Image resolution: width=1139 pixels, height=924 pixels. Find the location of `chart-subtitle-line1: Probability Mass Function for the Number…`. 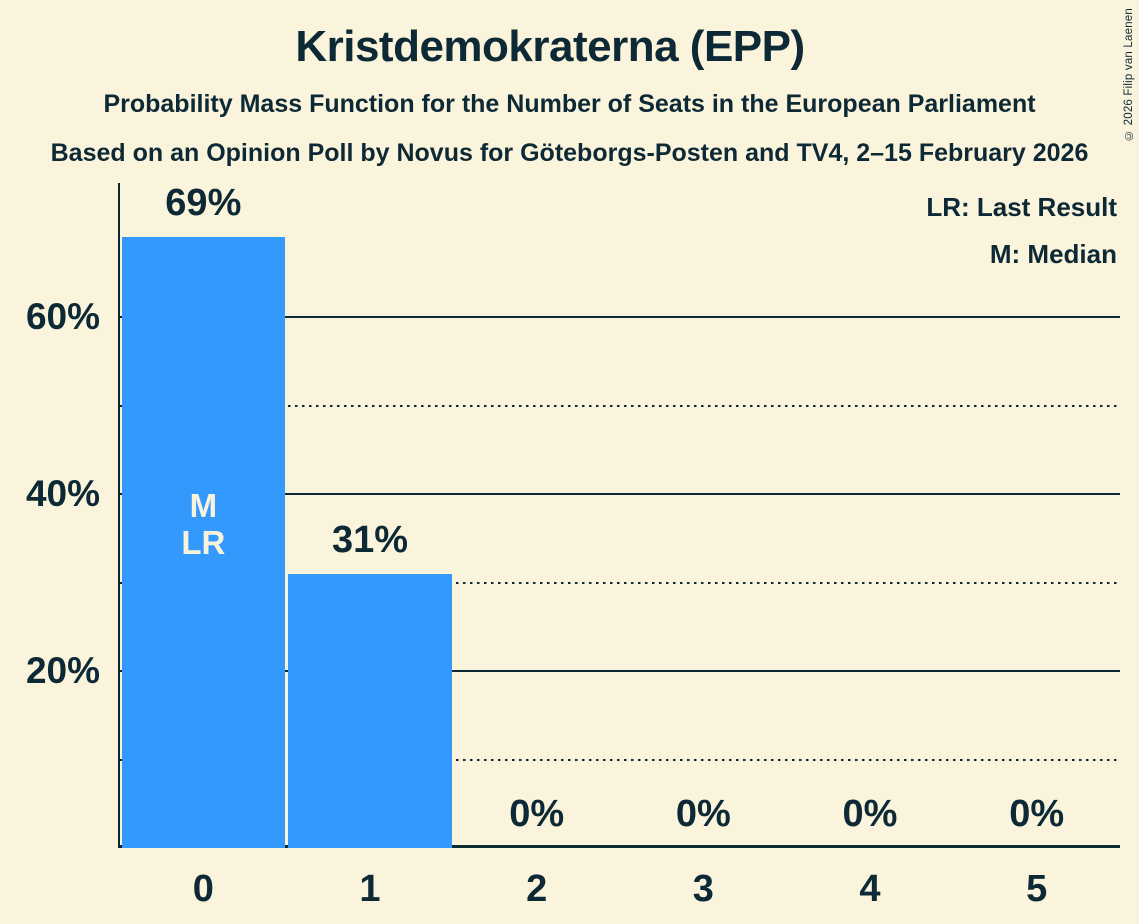

chart-subtitle-line1: Probability Mass Function for the Number… is located at coordinates (569, 104).